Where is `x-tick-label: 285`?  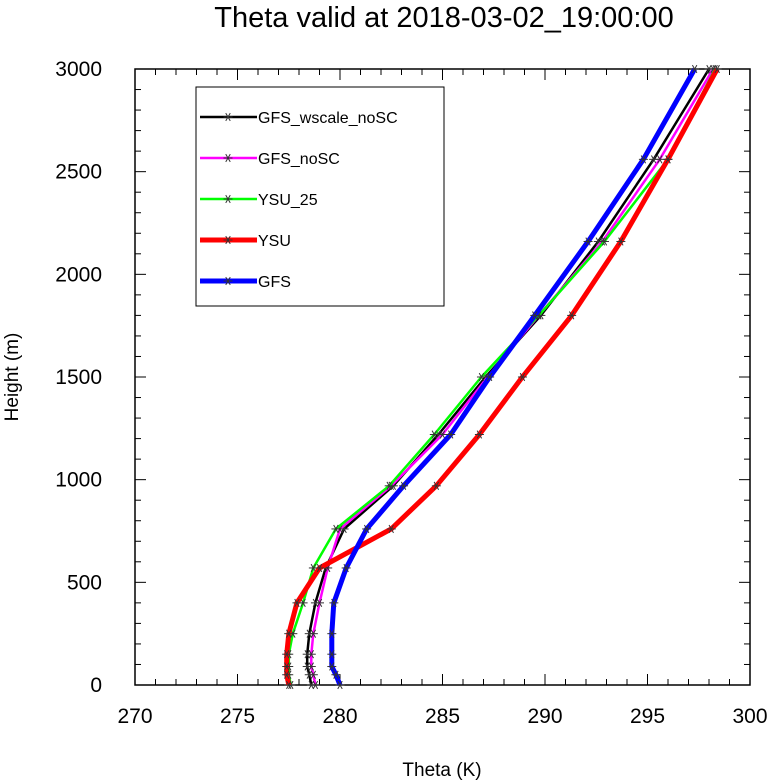
x-tick-label: 285 is located at coordinates (442, 716).